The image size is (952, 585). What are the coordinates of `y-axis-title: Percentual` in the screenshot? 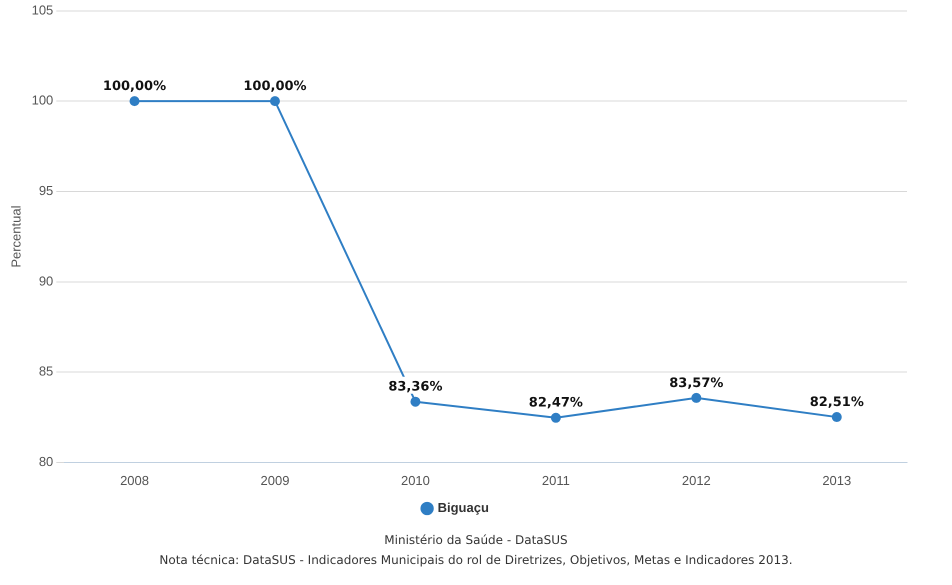 It's located at (16, 236).